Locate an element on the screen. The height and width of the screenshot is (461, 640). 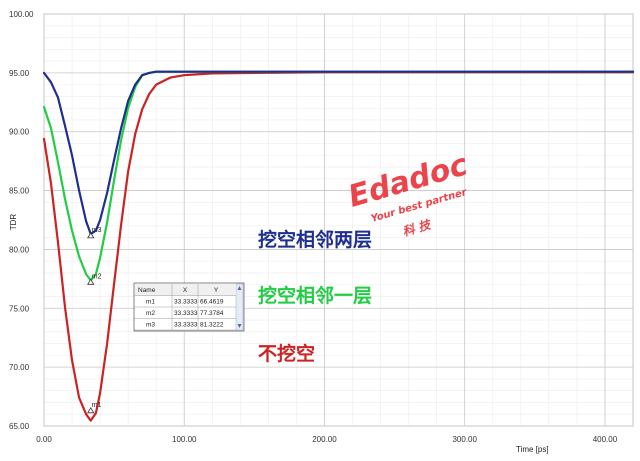
y-tick-label: 95.00 is located at coordinates (19, 73).